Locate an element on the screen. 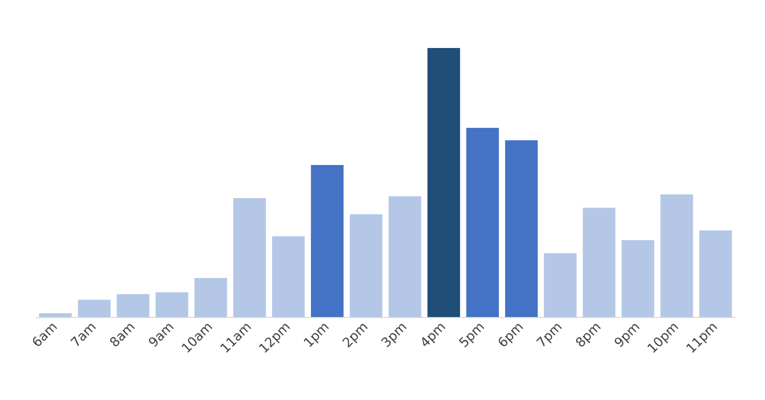  x-tick-label: 6am is located at coordinates (45, 335).